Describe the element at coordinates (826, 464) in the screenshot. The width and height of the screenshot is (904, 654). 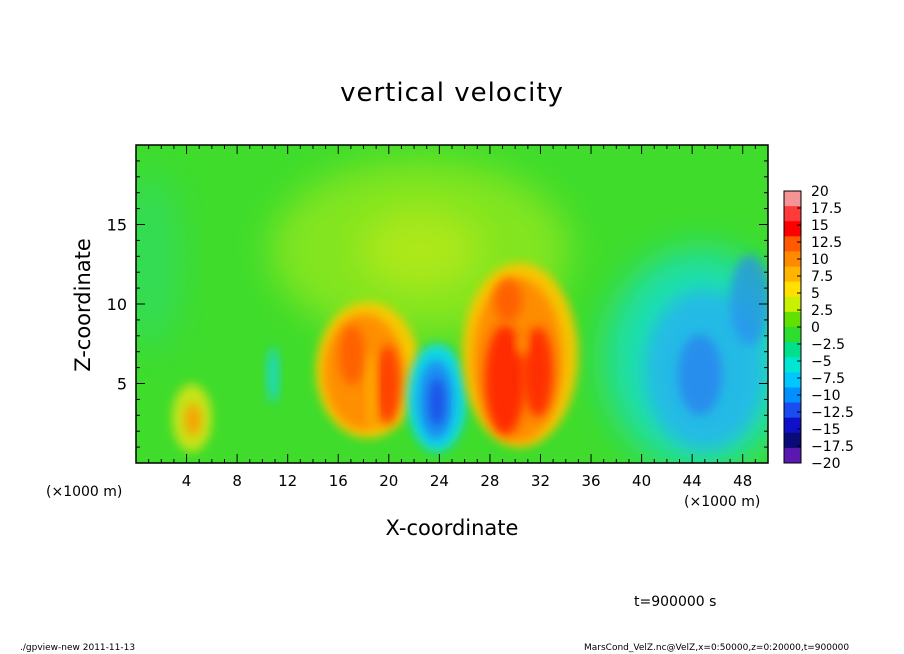
I see `colorbar-label: −20` at that location.